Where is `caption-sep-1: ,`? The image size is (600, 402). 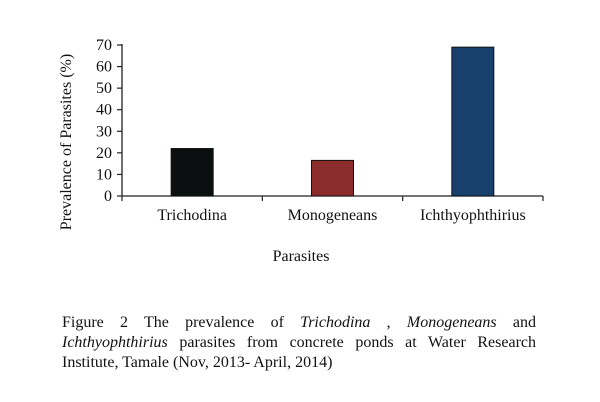 caption-sep-1: , is located at coordinates (388, 322).